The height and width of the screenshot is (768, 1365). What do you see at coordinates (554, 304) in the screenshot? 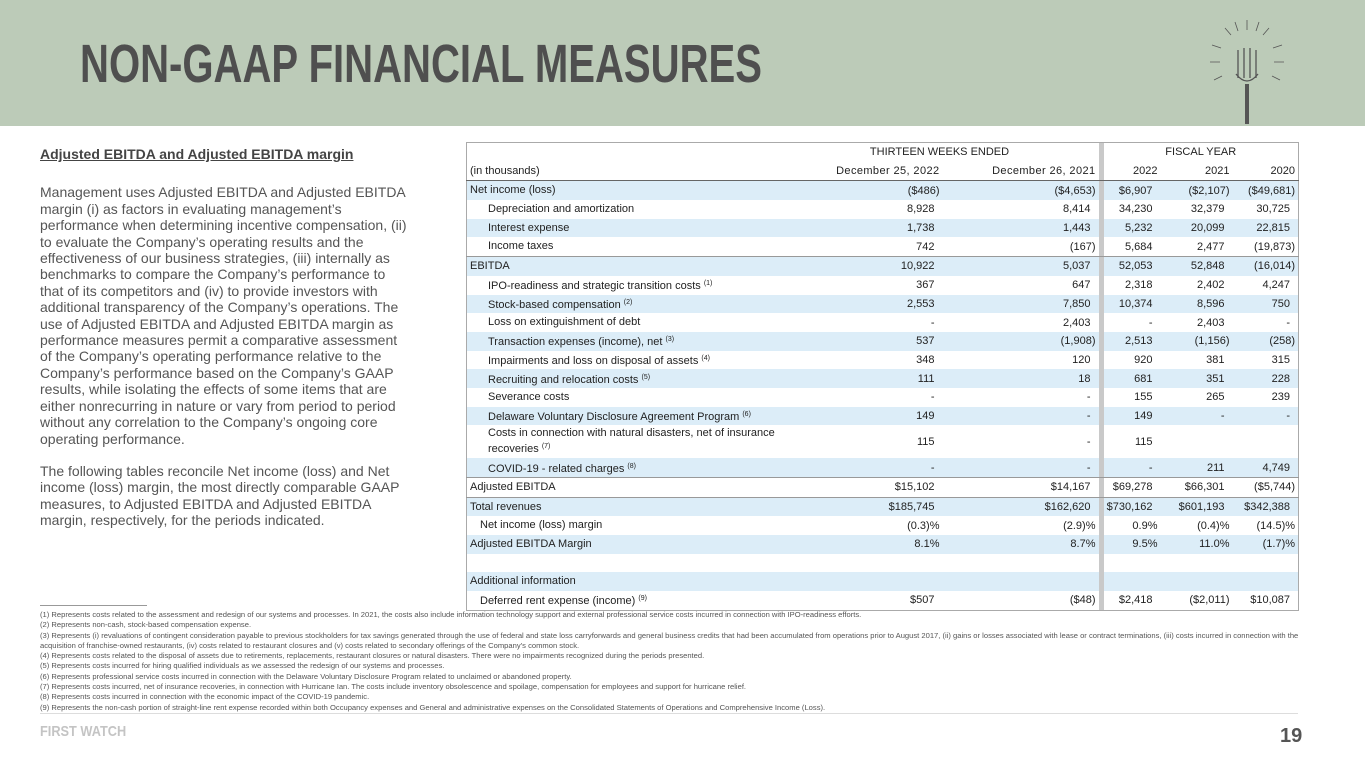
I see `label-text: Stock-based compensation` at bounding box center [554, 304].